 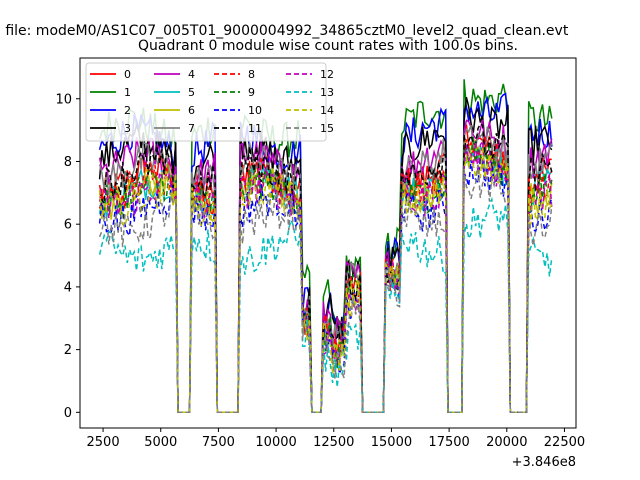 What do you see at coordinates (564, 442) in the screenshot?
I see `x-tick-label-8: 22500` at bounding box center [564, 442].